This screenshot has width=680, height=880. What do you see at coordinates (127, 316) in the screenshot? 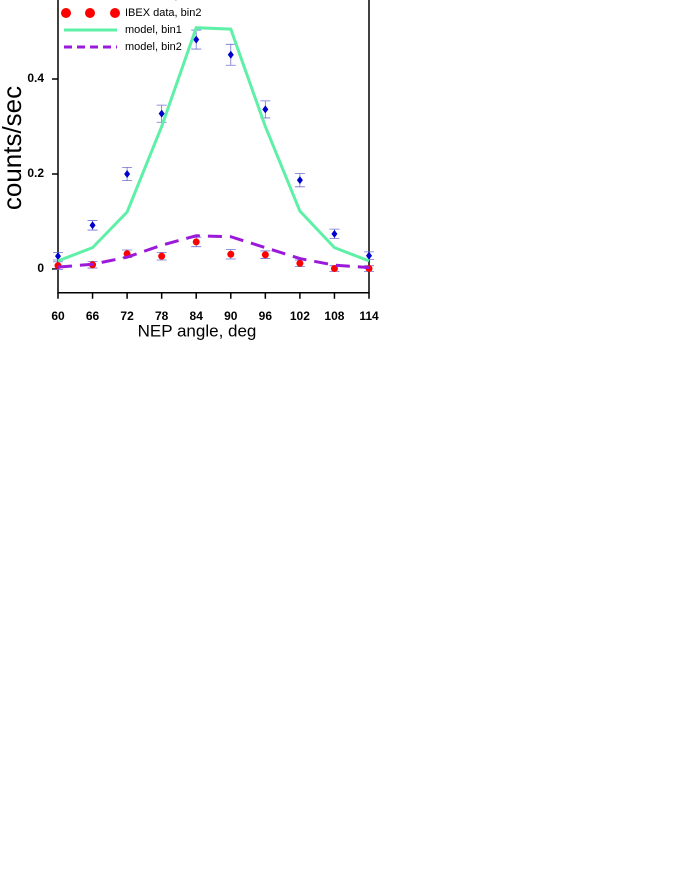
I see `x-tick-label: 72` at bounding box center [127, 316].